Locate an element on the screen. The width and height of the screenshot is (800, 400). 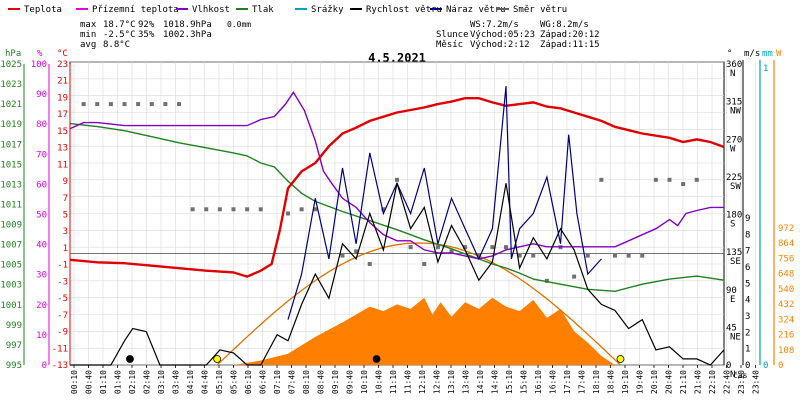
dir-tick-name-2: W is located at coordinates (733, 149).